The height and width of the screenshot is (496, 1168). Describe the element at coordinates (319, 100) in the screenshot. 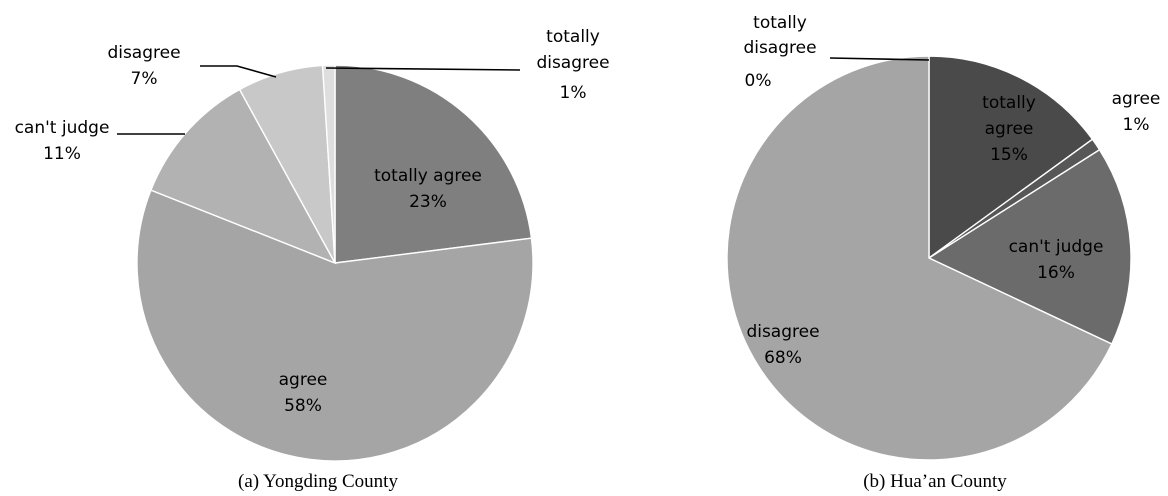

I see `leader-lines-yongding` at that location.